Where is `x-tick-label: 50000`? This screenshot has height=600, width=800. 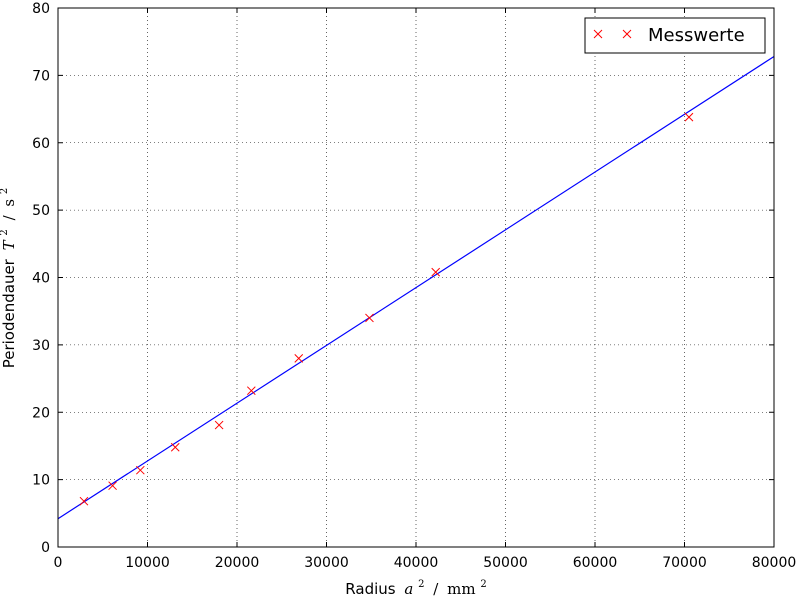
x-tick-label: 50000 is located at coordinates (505, 563).